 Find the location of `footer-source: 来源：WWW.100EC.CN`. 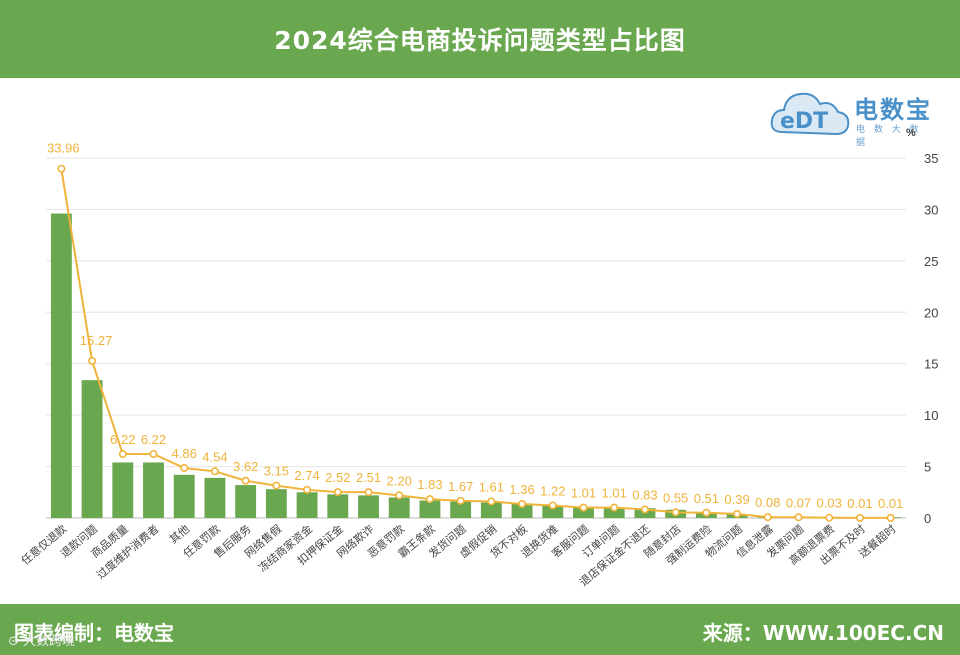

footer-source: 来源：WWW.100EC.CN is located at coordinates (823, 633).